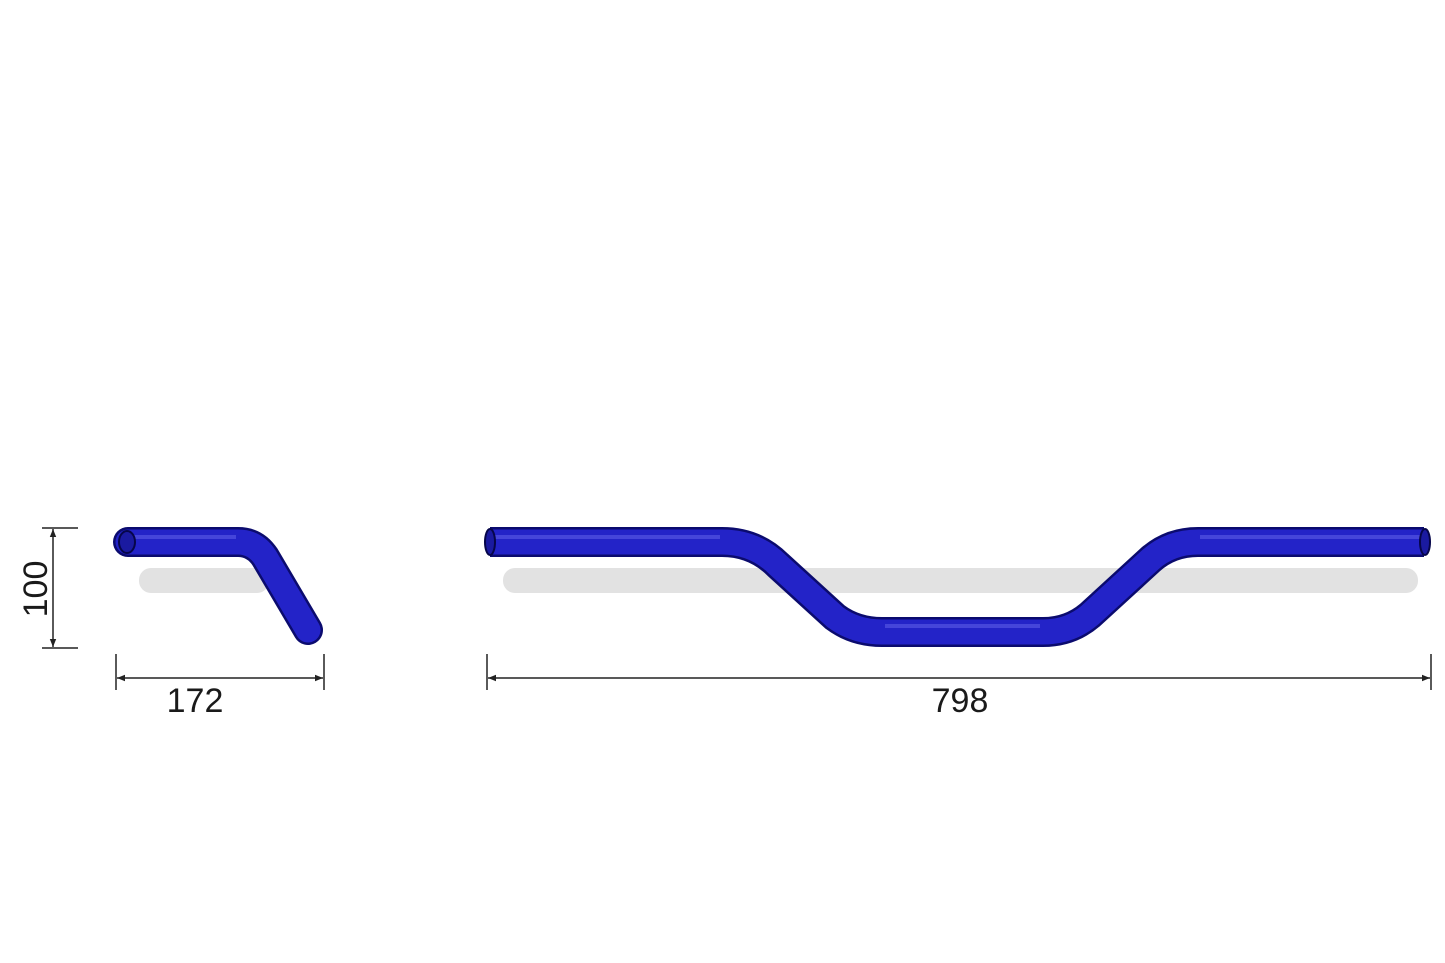 The height and width of the screenshot is (963, 1445). Describe the element at coordinates (960, 580) in the screenshot. I see `front-view-shadow` at that location.